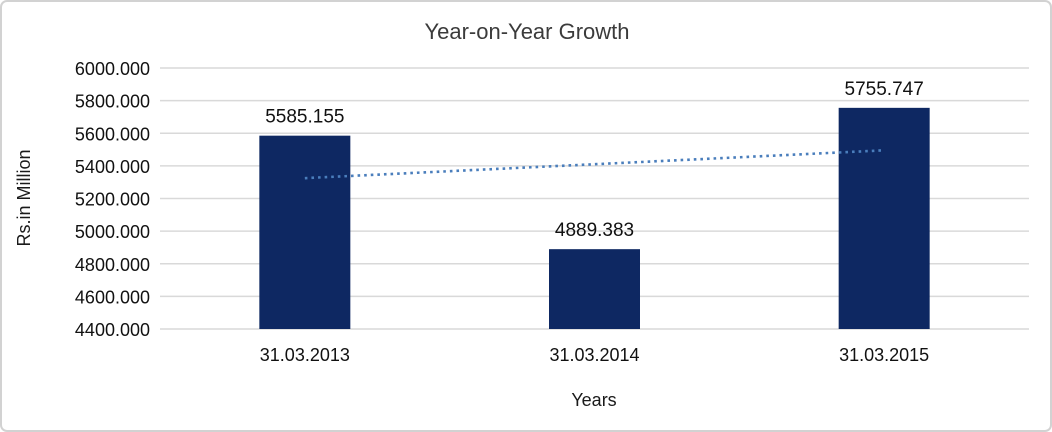  I want to click on x-category-label: 31.03.2014, so click(594, 355).